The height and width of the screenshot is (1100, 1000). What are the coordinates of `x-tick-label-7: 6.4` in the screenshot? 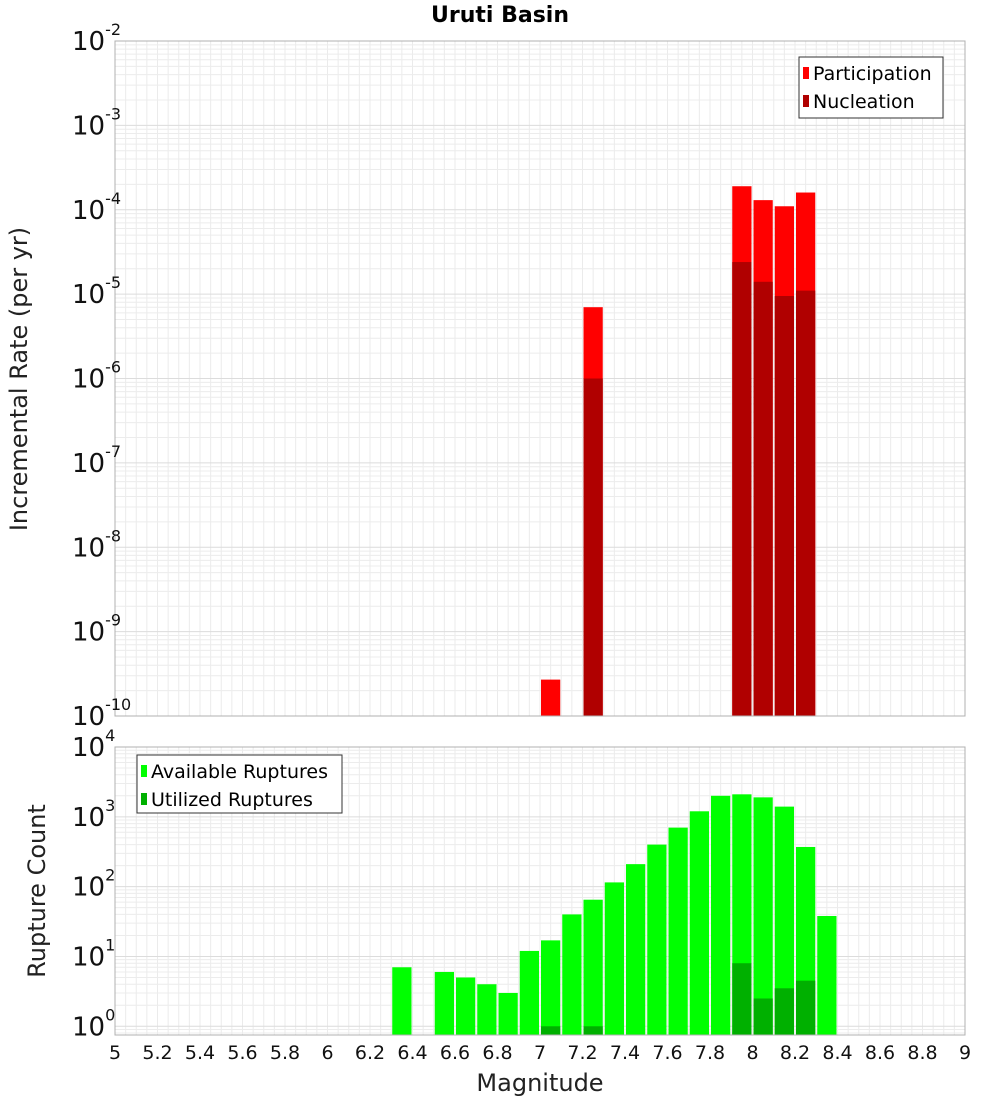 It's located at (412, 1053).